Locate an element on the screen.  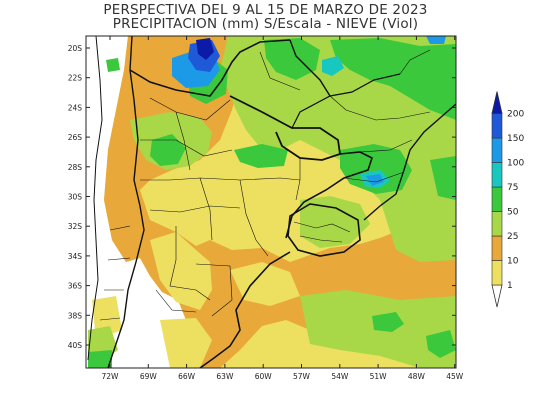
lon-label: 48W is located at coordinates (417, 376).